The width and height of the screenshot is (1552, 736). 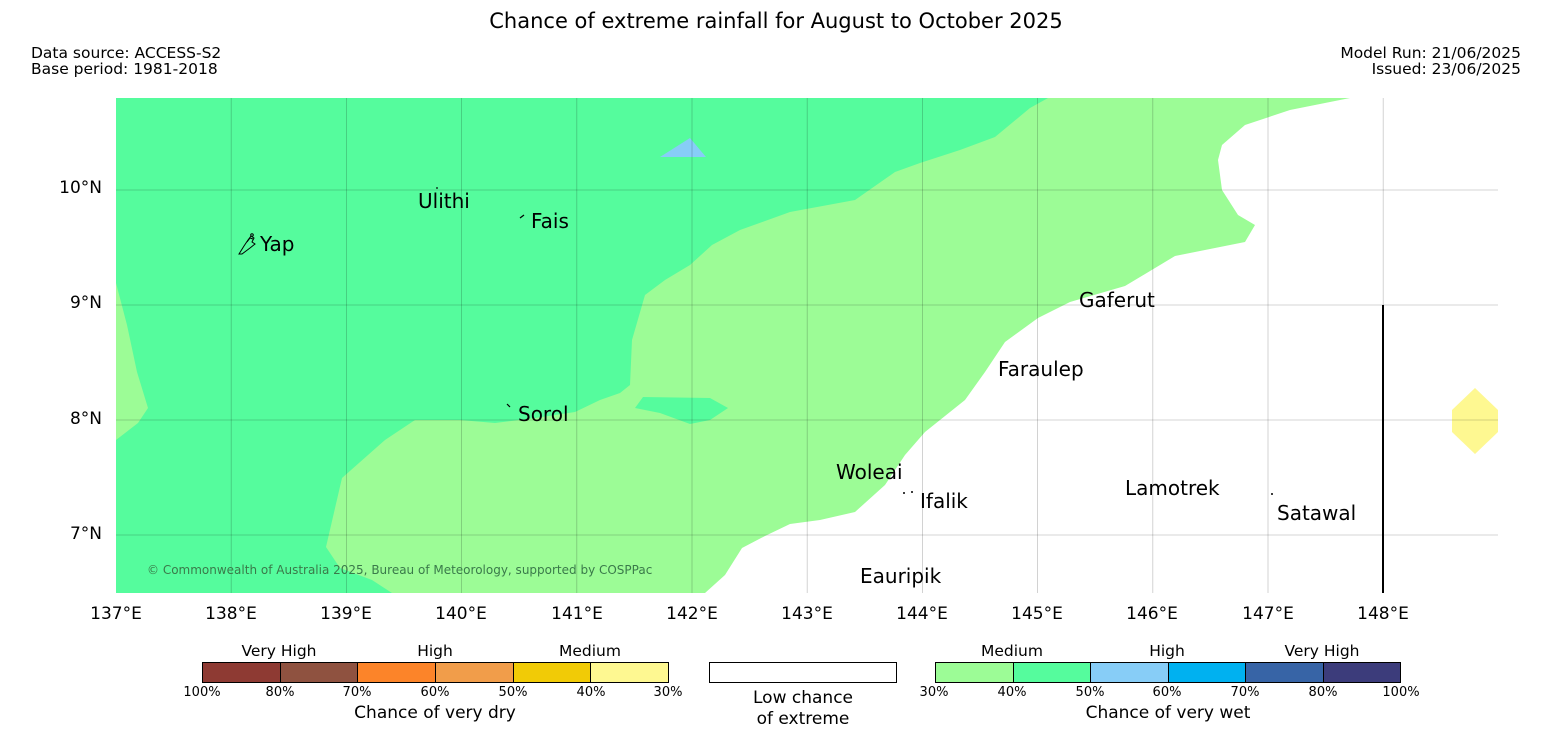 What do you see at coordinates (444, 201) in the screenshot?
I see `place-label-ulithi: Ulithi` at bounding box center [444, 201].